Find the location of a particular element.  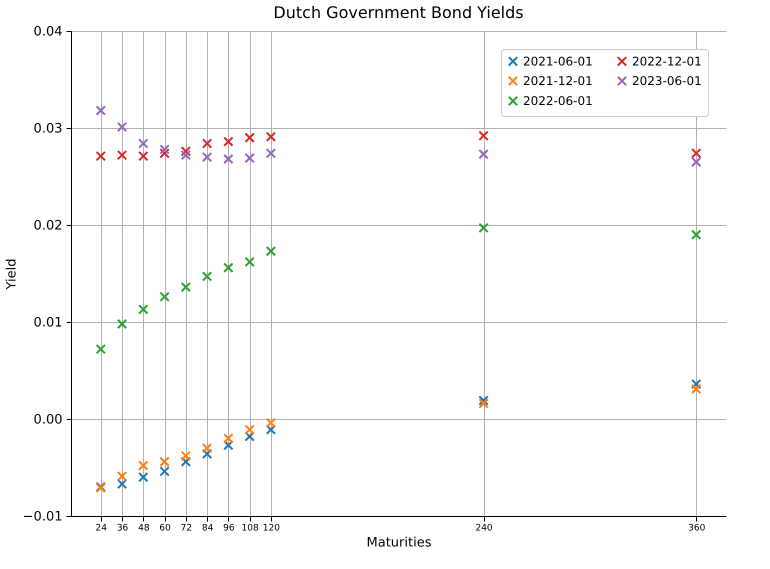

legend-label: 2023-06-01 is located at coordinates (667, 81).